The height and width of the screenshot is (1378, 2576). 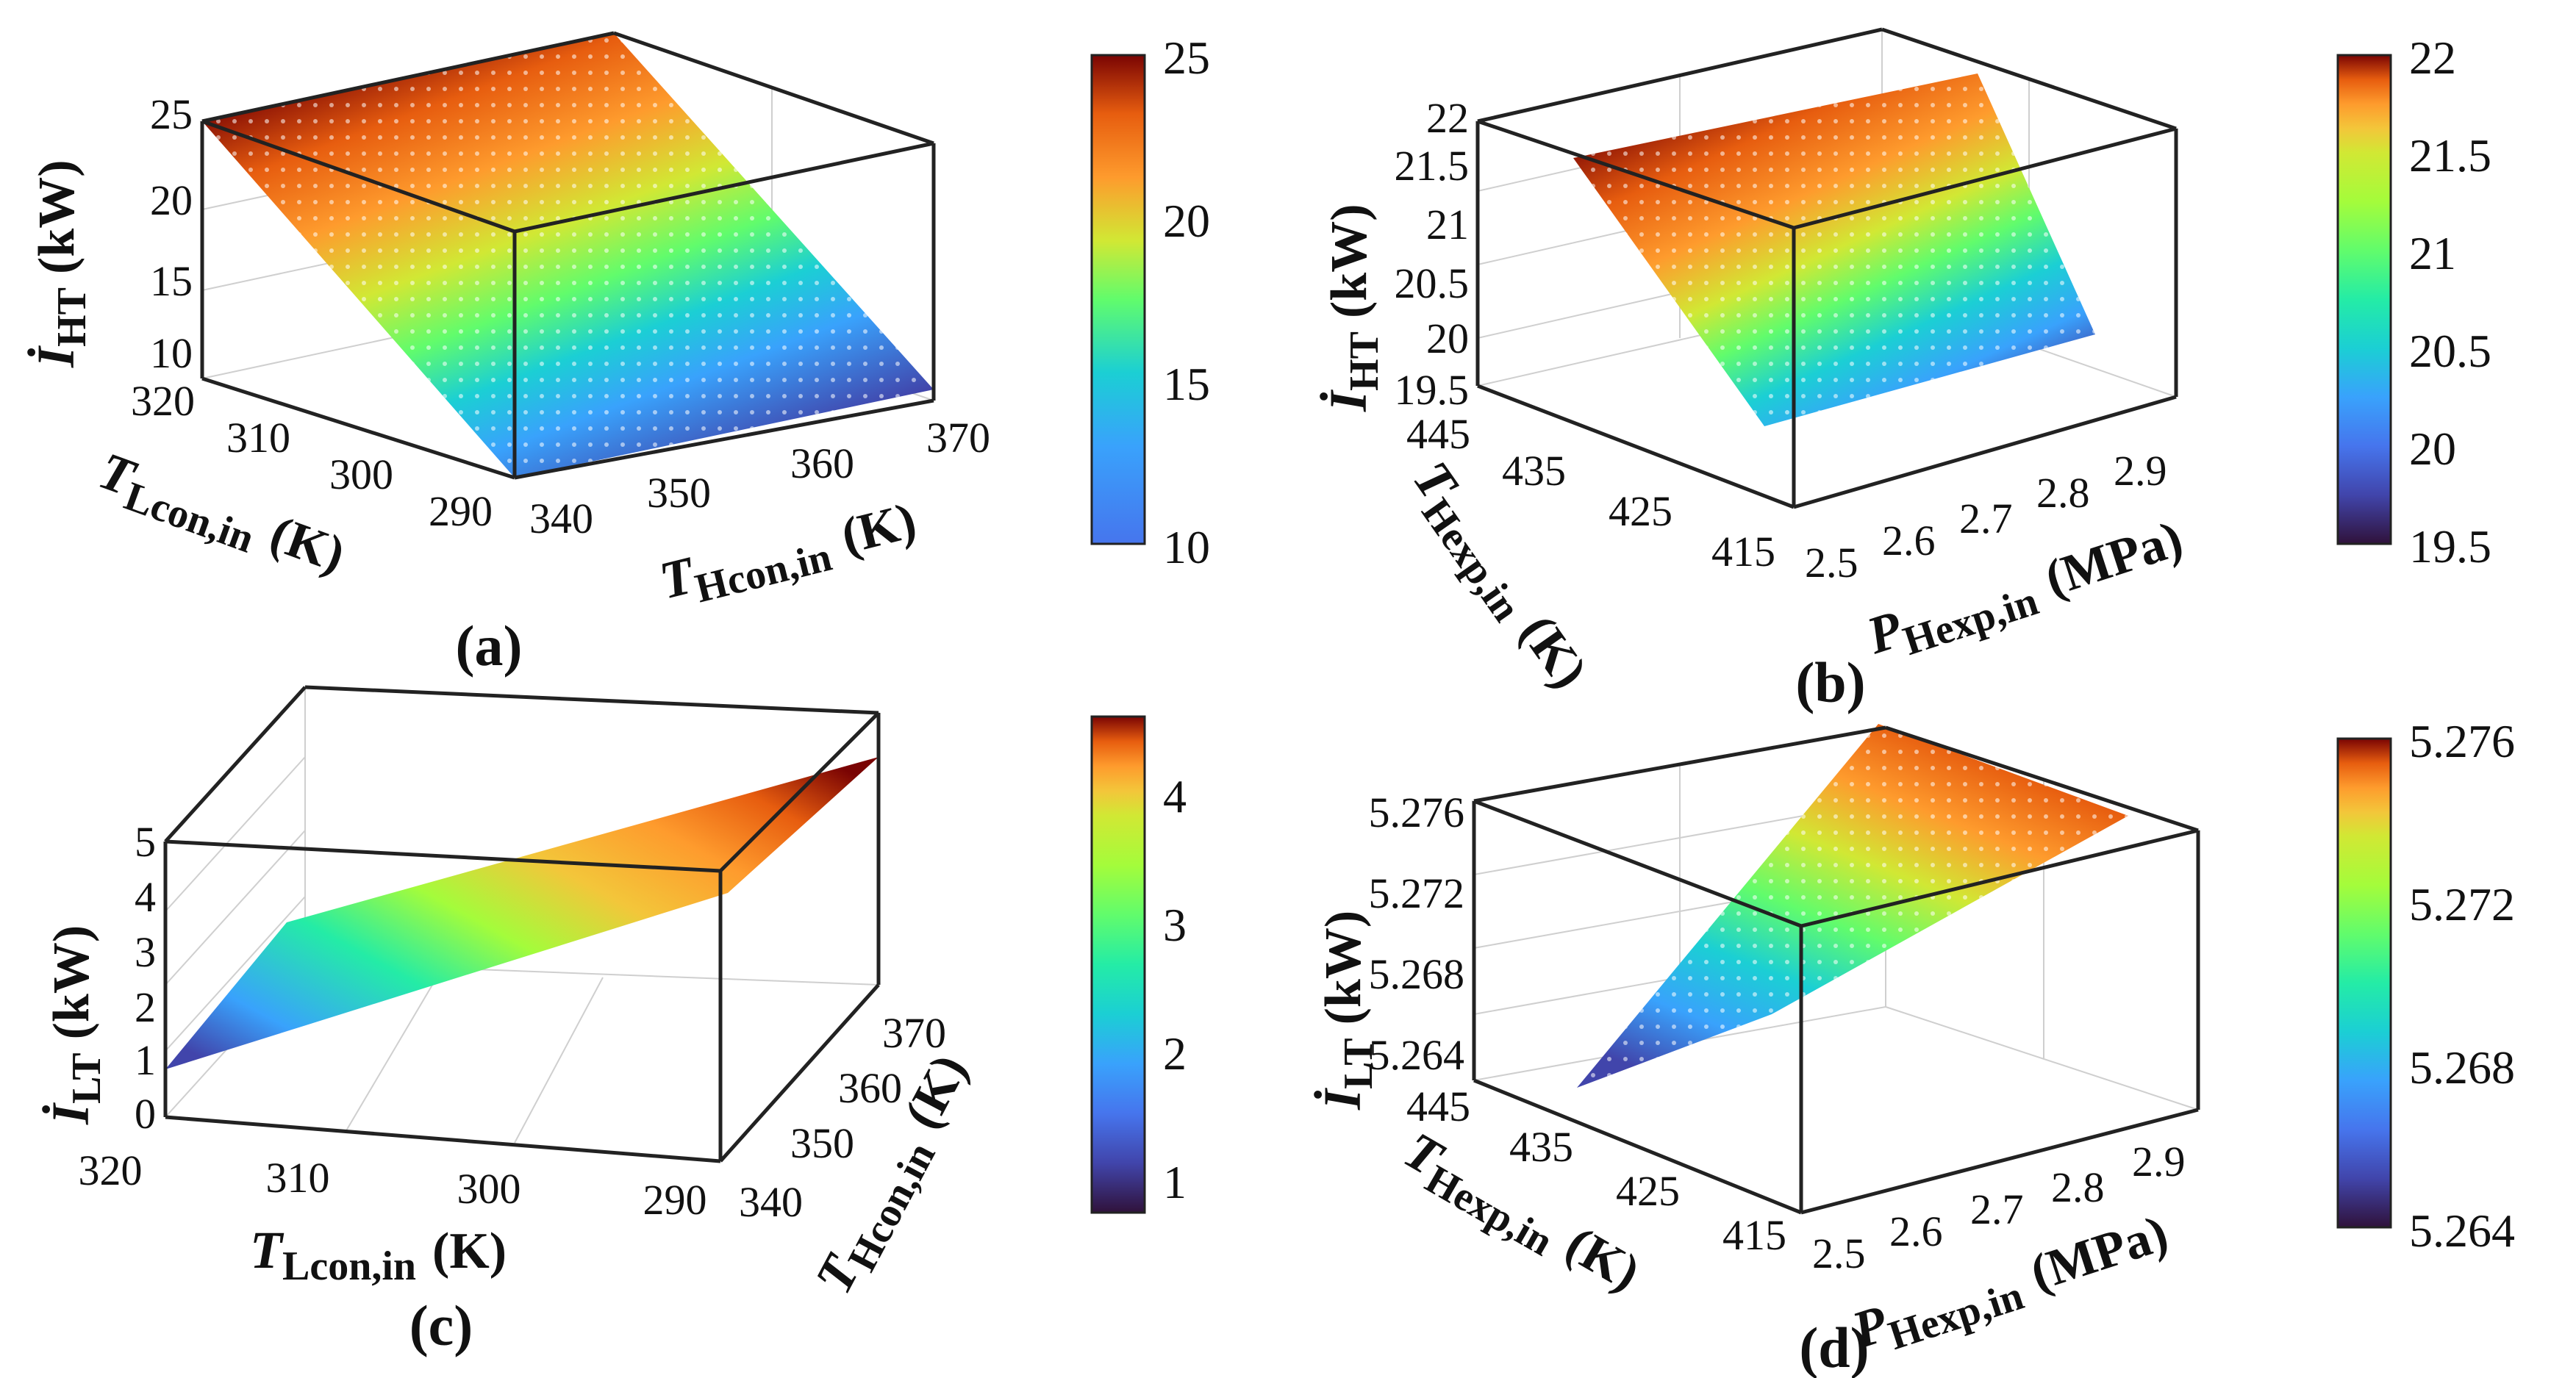 I want to click on z-tick: 5.264, so click(x=1417, y=1055).